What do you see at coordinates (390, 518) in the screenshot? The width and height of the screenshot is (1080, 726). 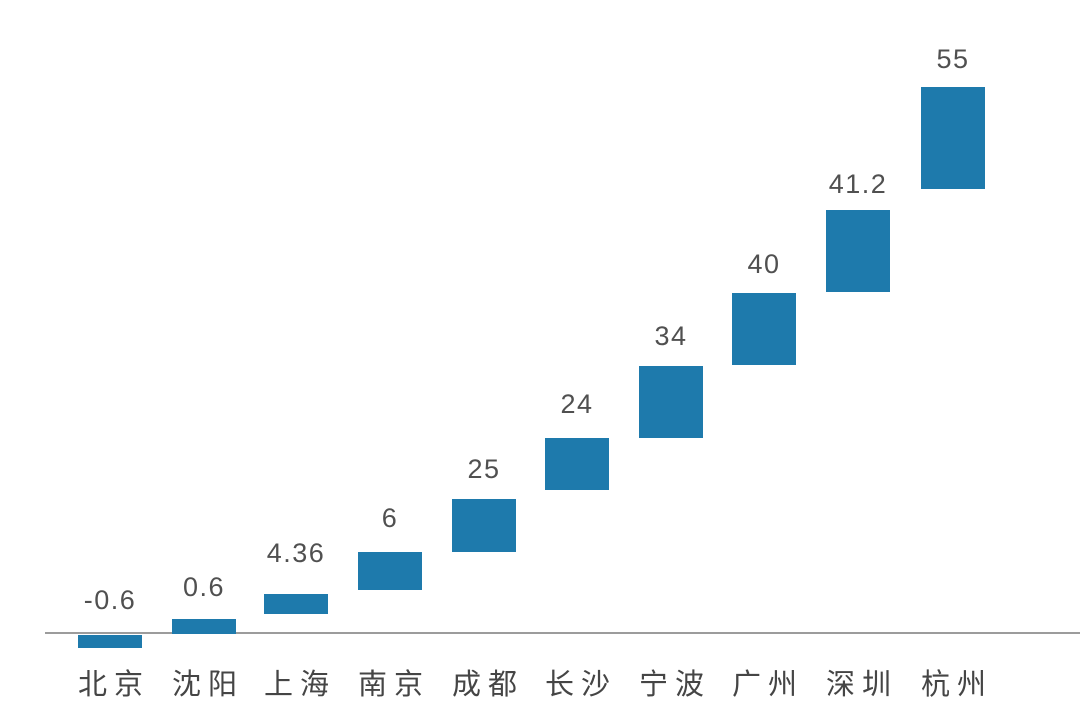 I see `value-label: 6` at bounding box center [390, 518].